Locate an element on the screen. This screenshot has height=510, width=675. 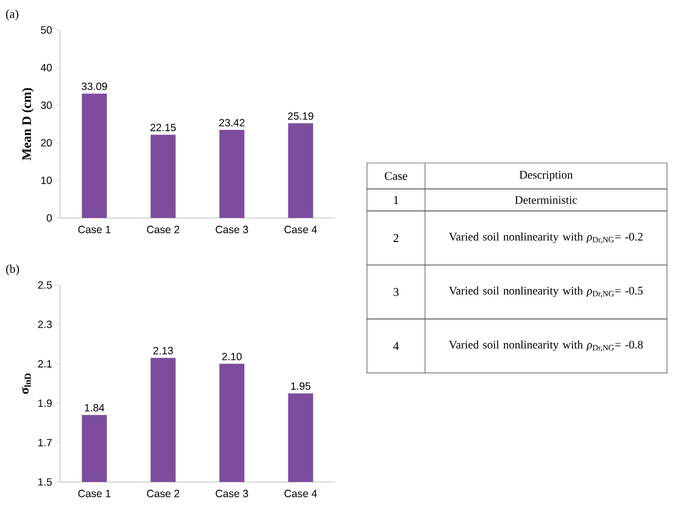
text: 2 is located at coordinates (396, 238).